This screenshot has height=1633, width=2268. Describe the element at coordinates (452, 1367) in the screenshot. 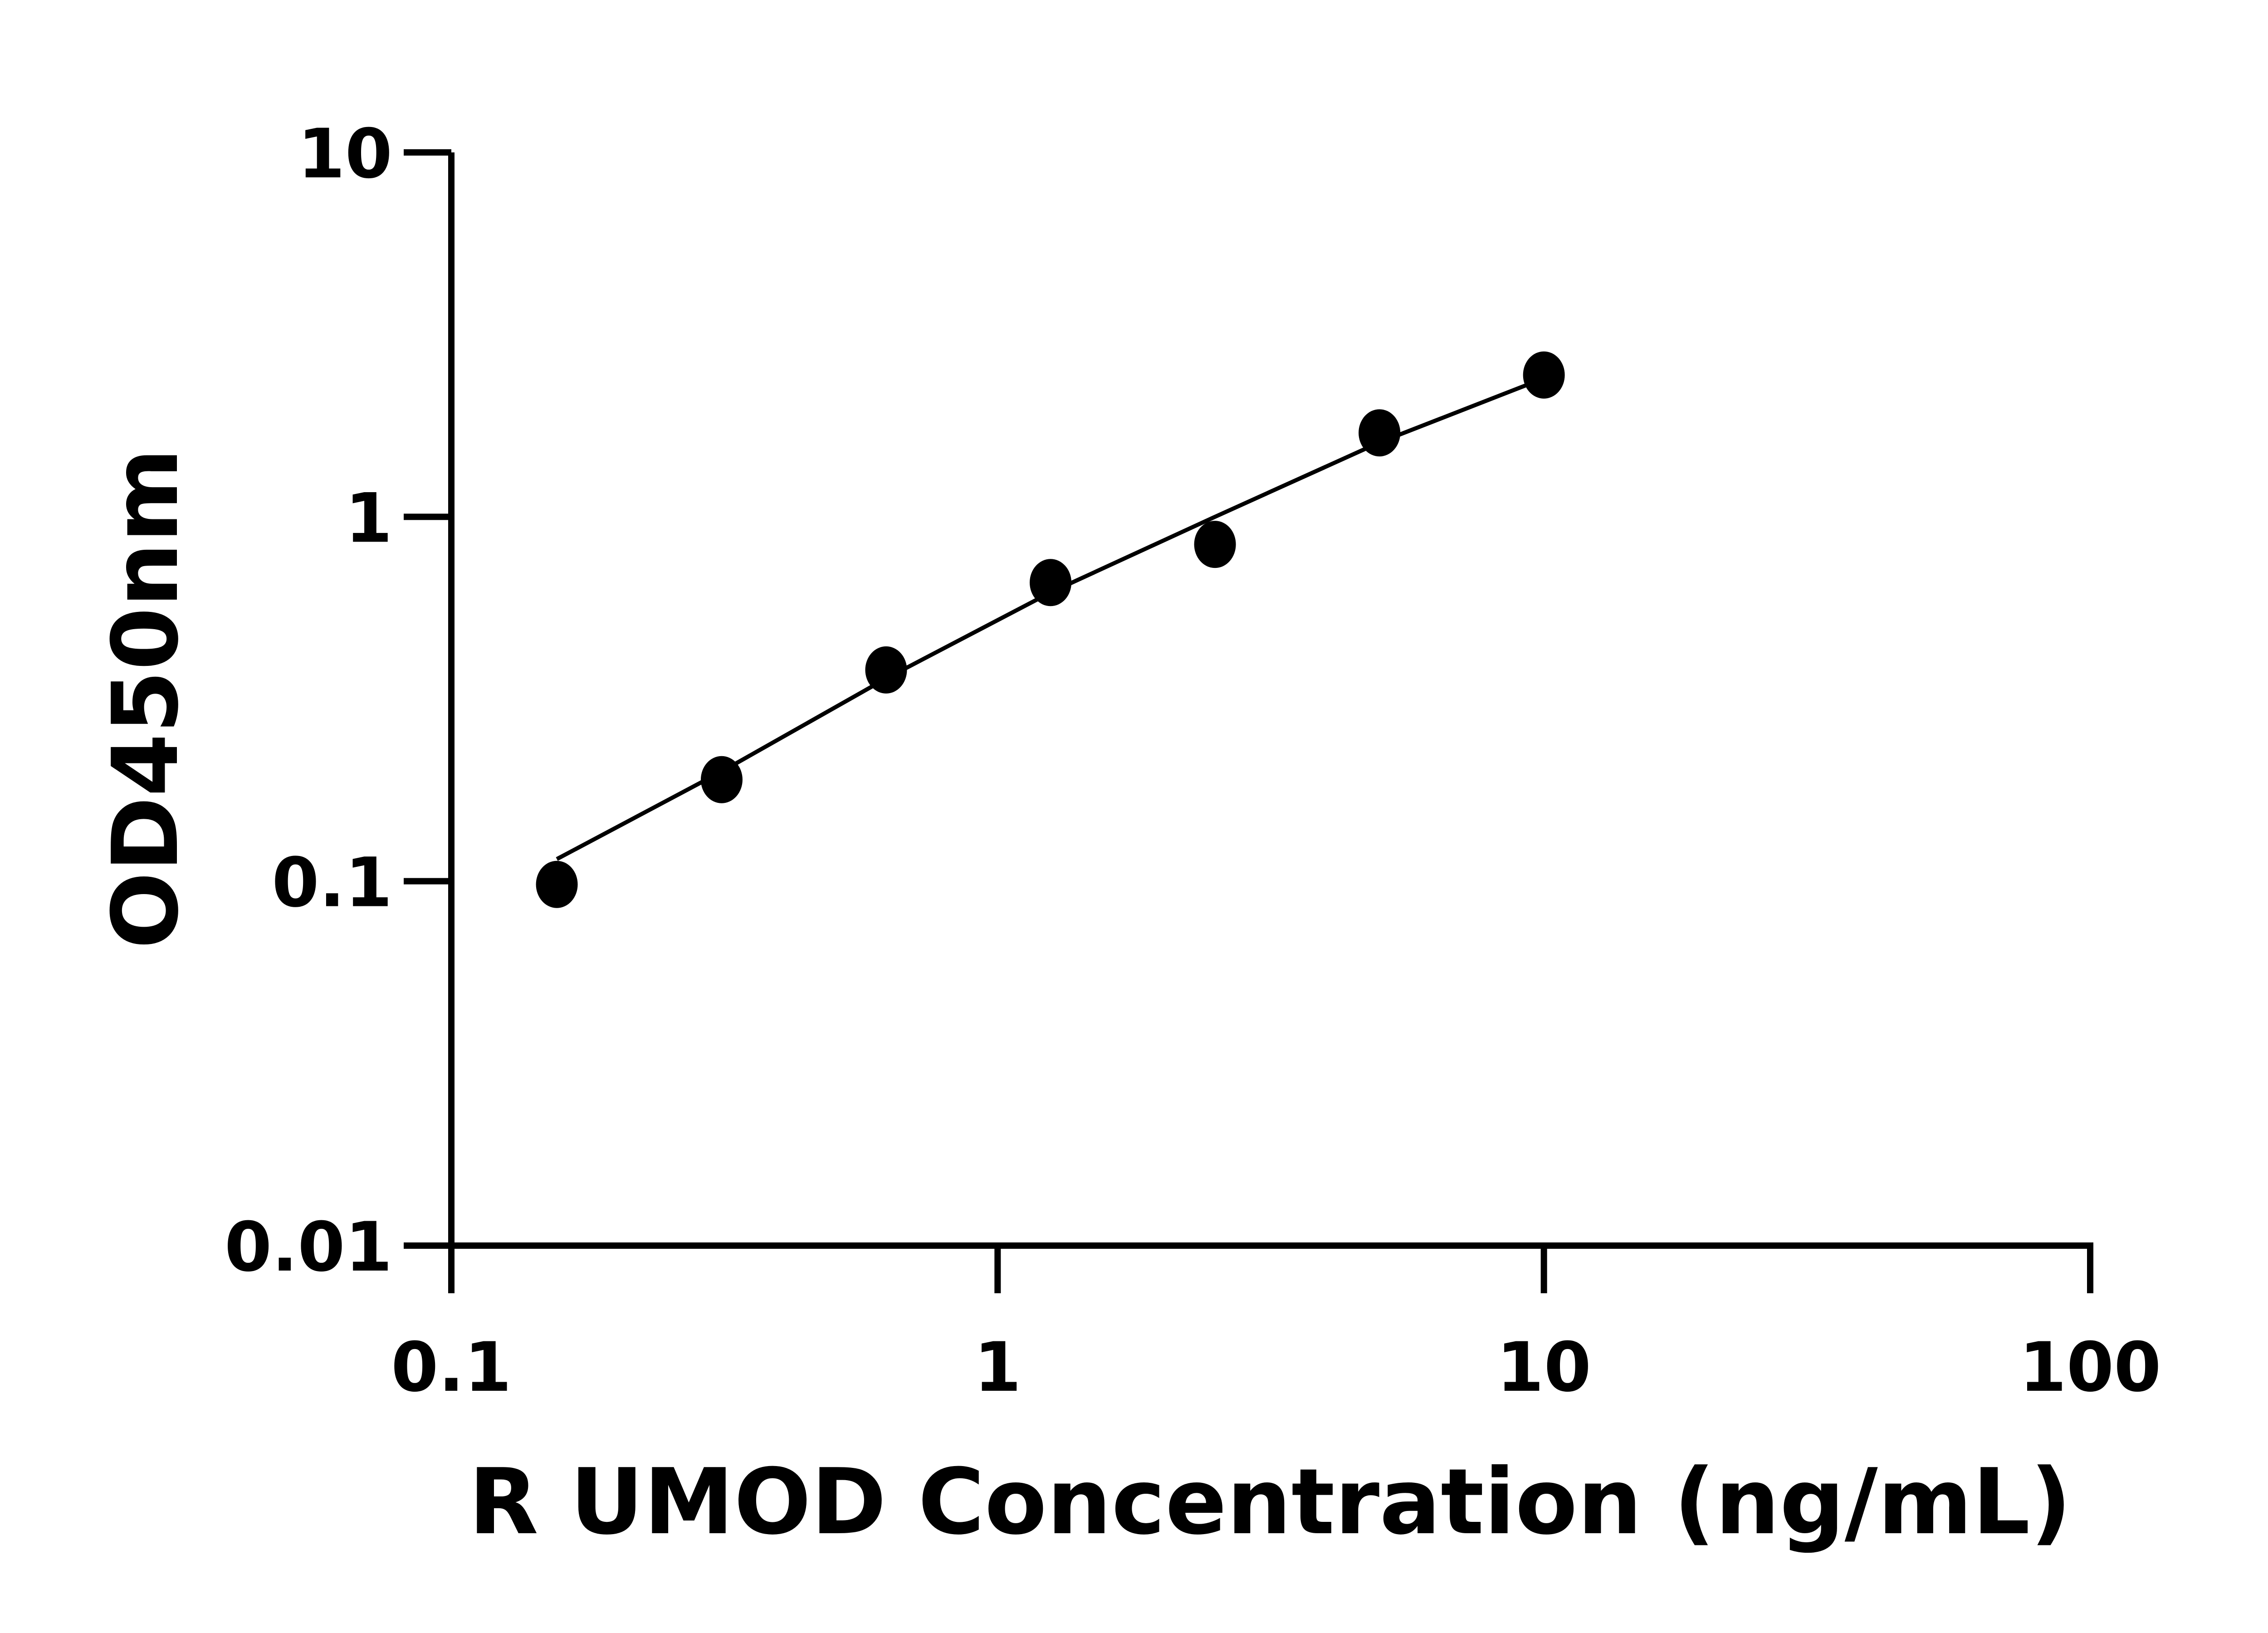

I see `x-tick-label: 0.1` at that location.